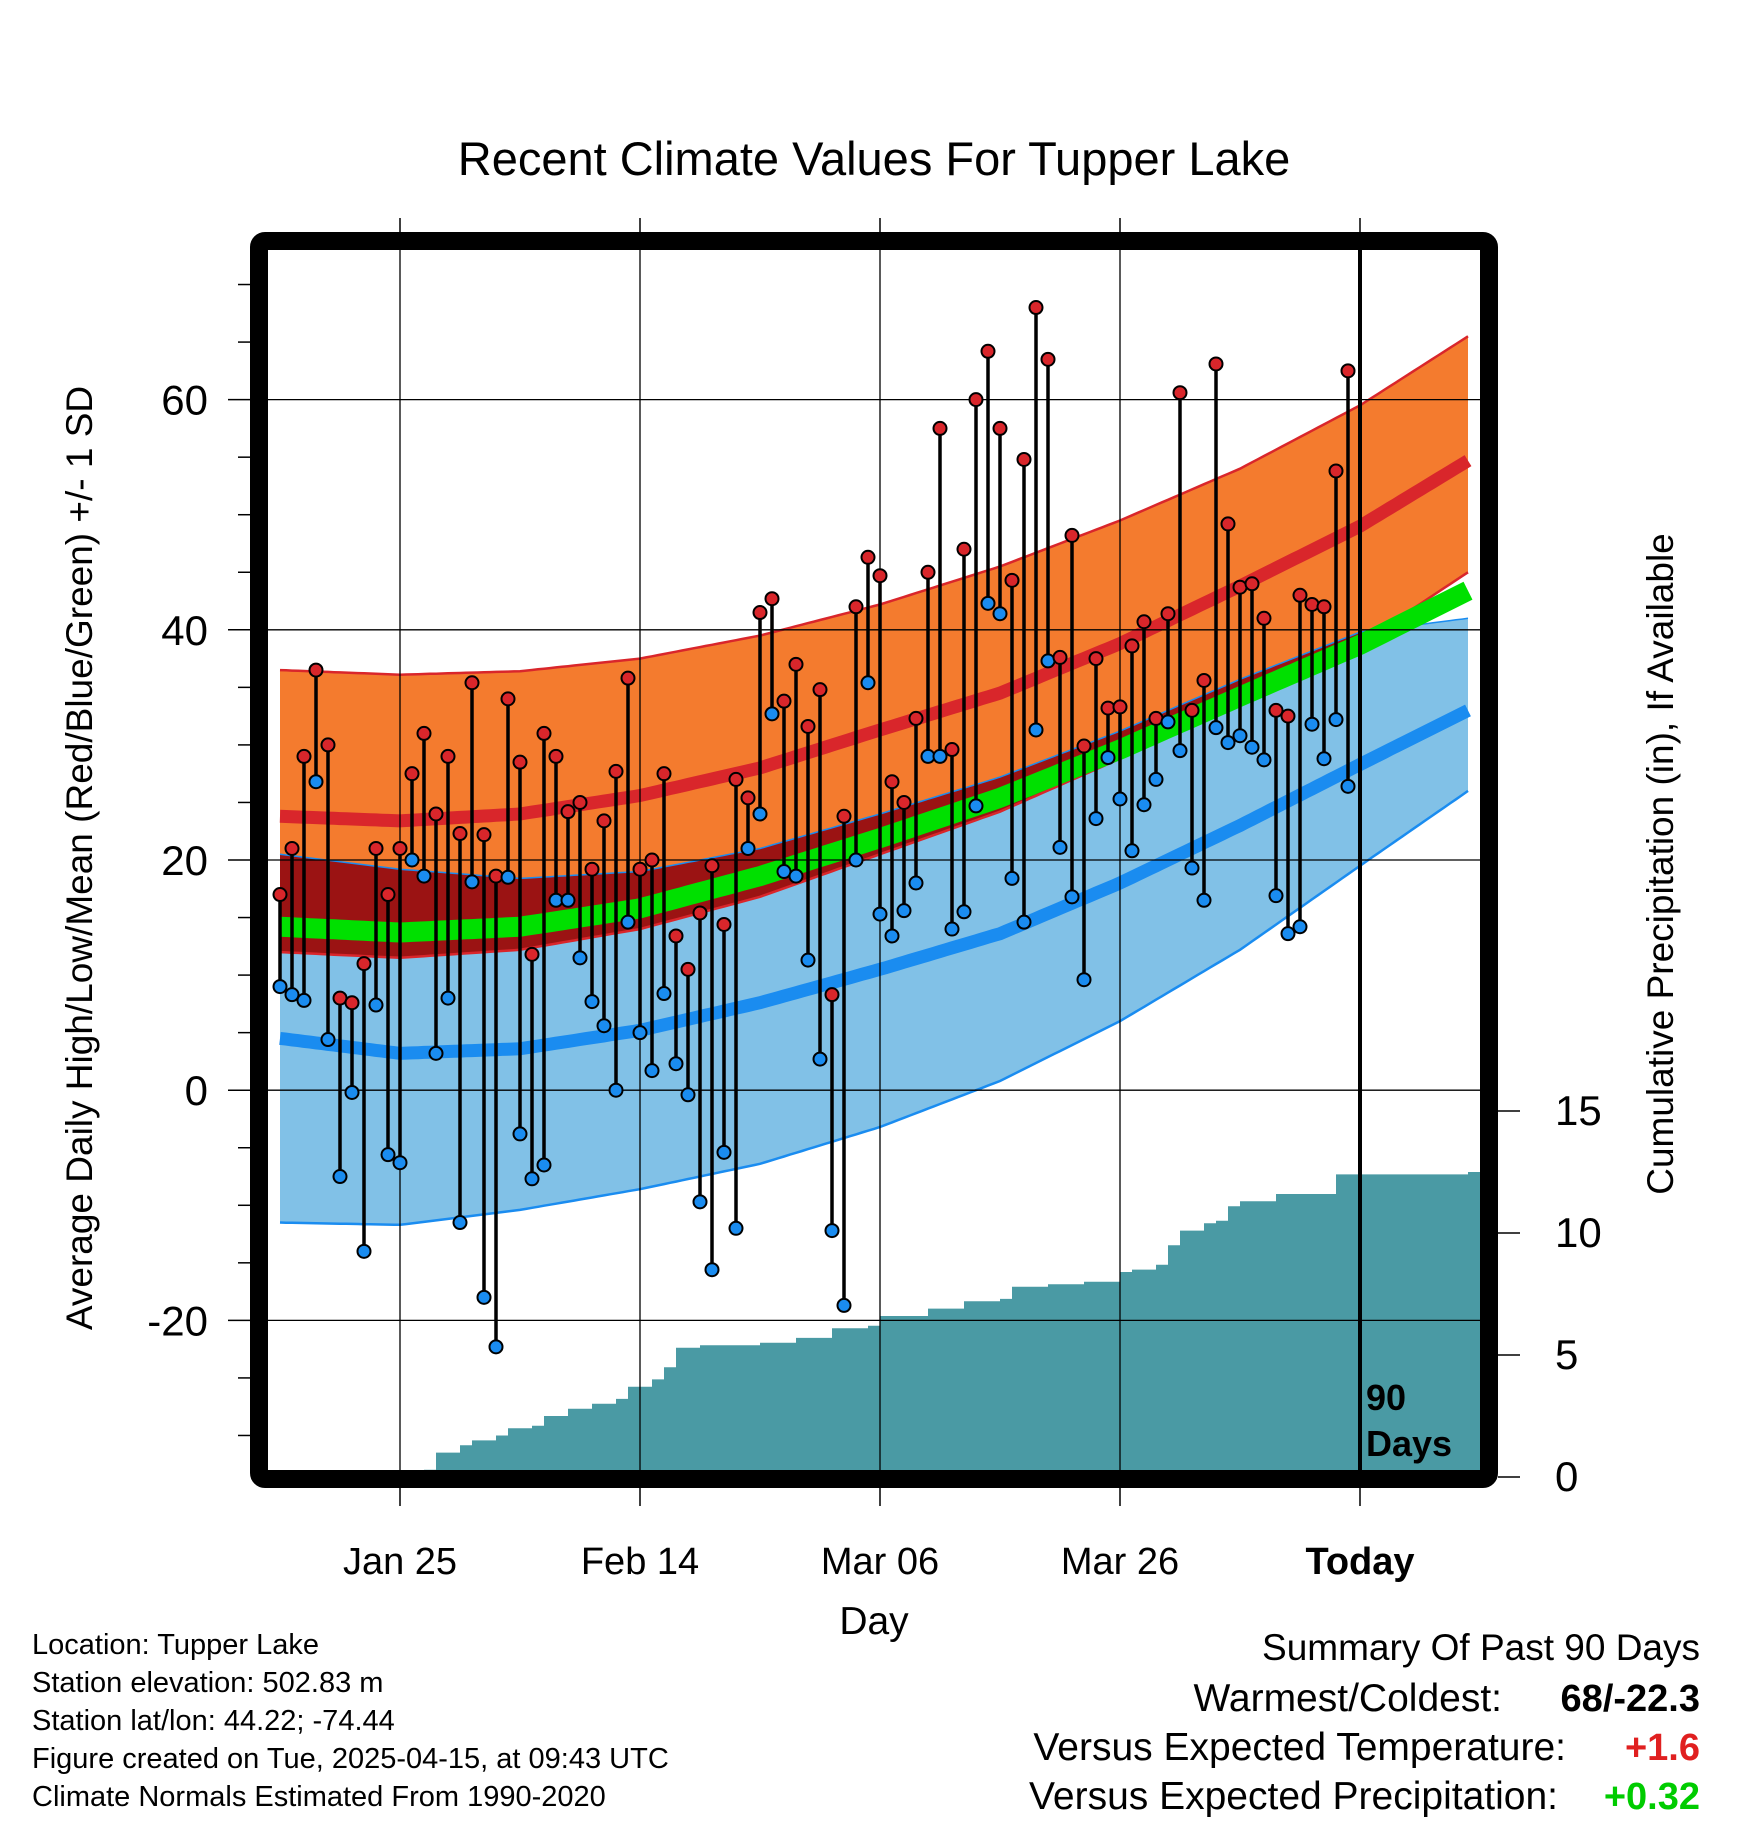  What do you see at coordinates (640, 1562) in the screenshot?
I see `x-tick-label: Feb 14` at bounding box center [640, 1562].